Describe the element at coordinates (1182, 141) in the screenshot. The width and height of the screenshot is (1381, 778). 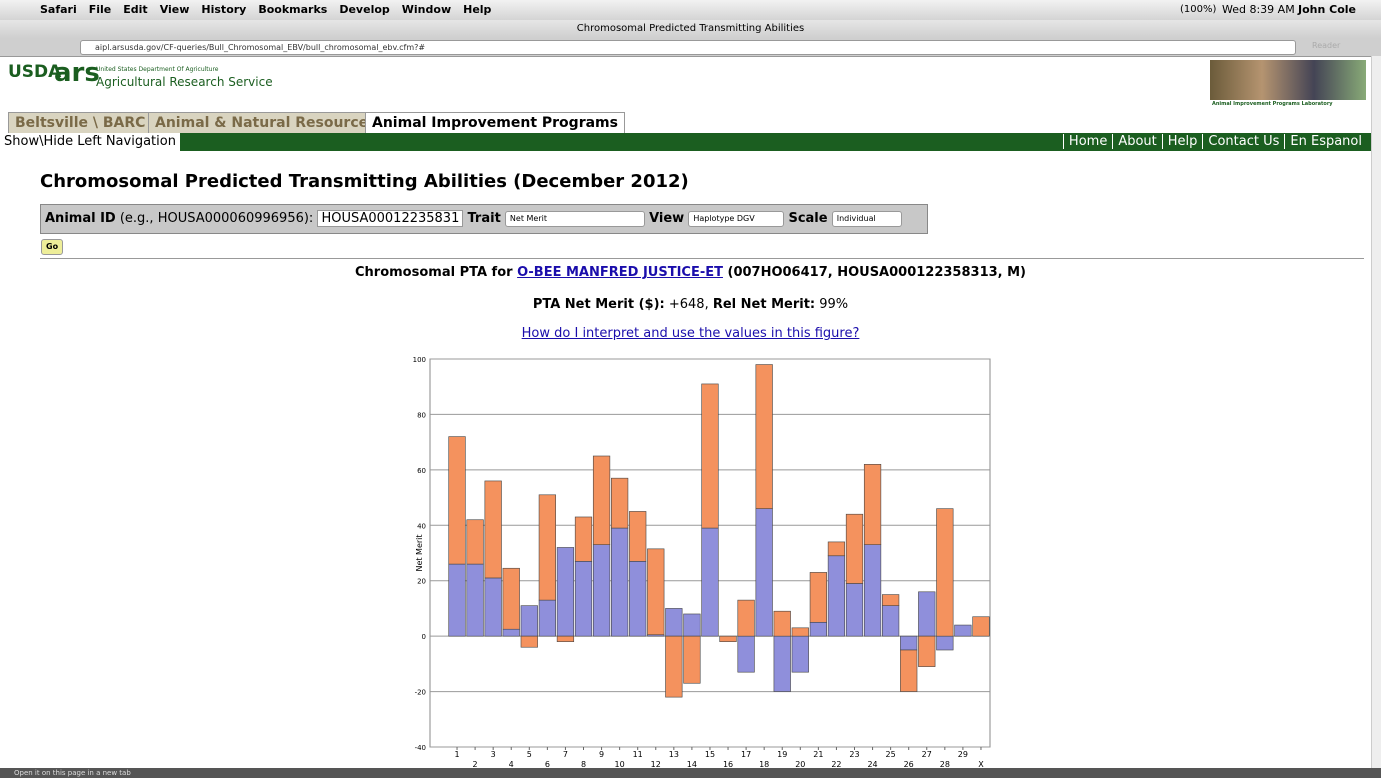
I see `nav-link: Help` at that location.